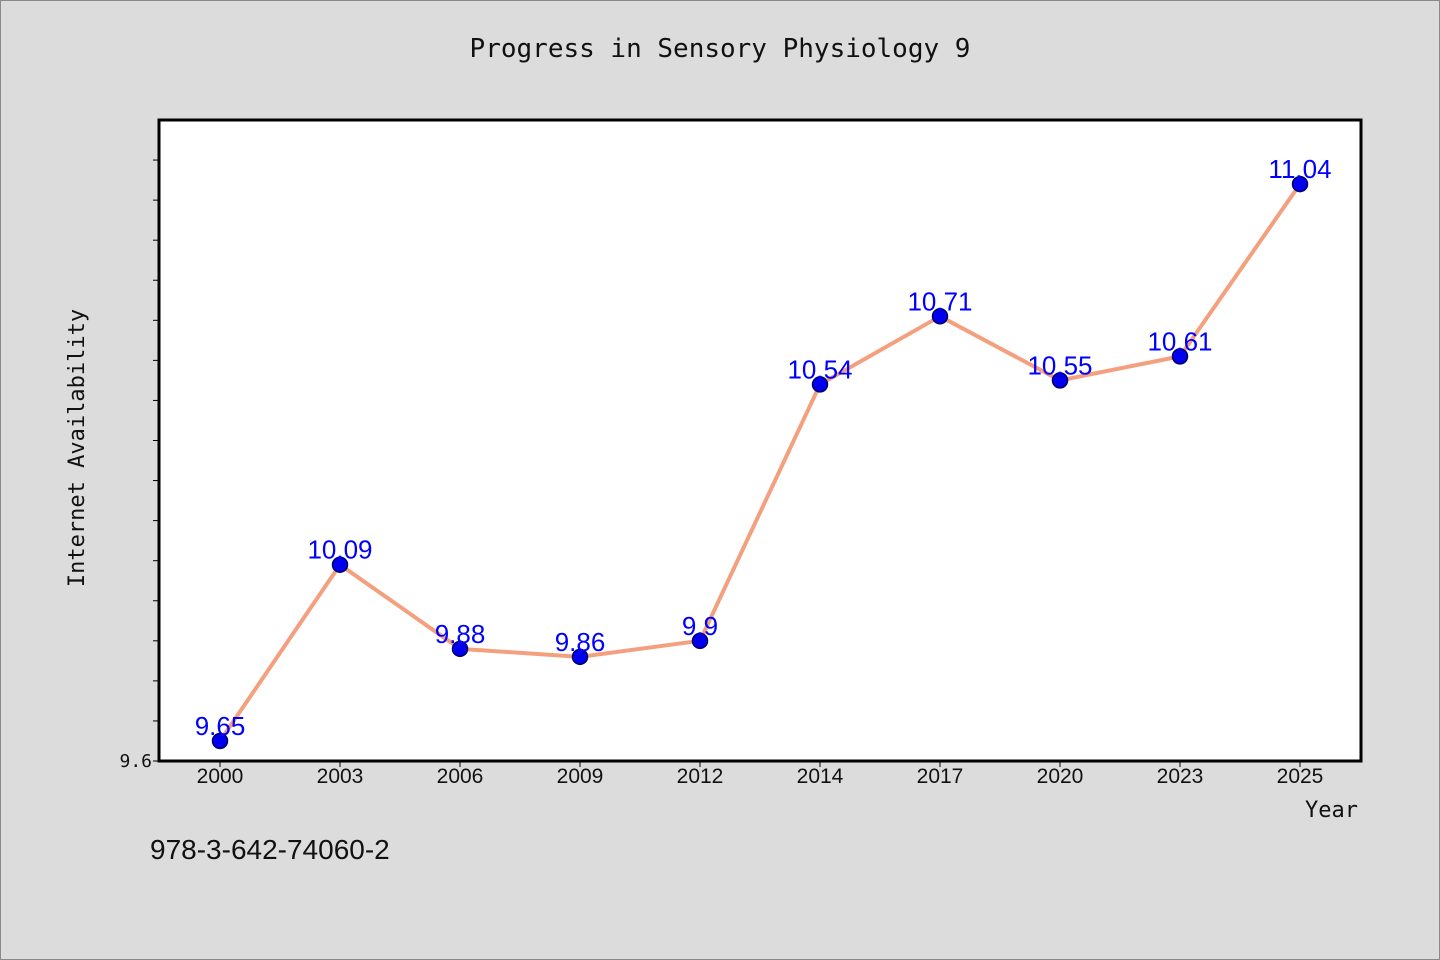 Image resolution: width=1440 pixels, height=960 pixels. What do you see at coordinates (77, 448) in the screenshot?
I see `y-axis-label: Internet Availability` at bounding box center [77, 448].